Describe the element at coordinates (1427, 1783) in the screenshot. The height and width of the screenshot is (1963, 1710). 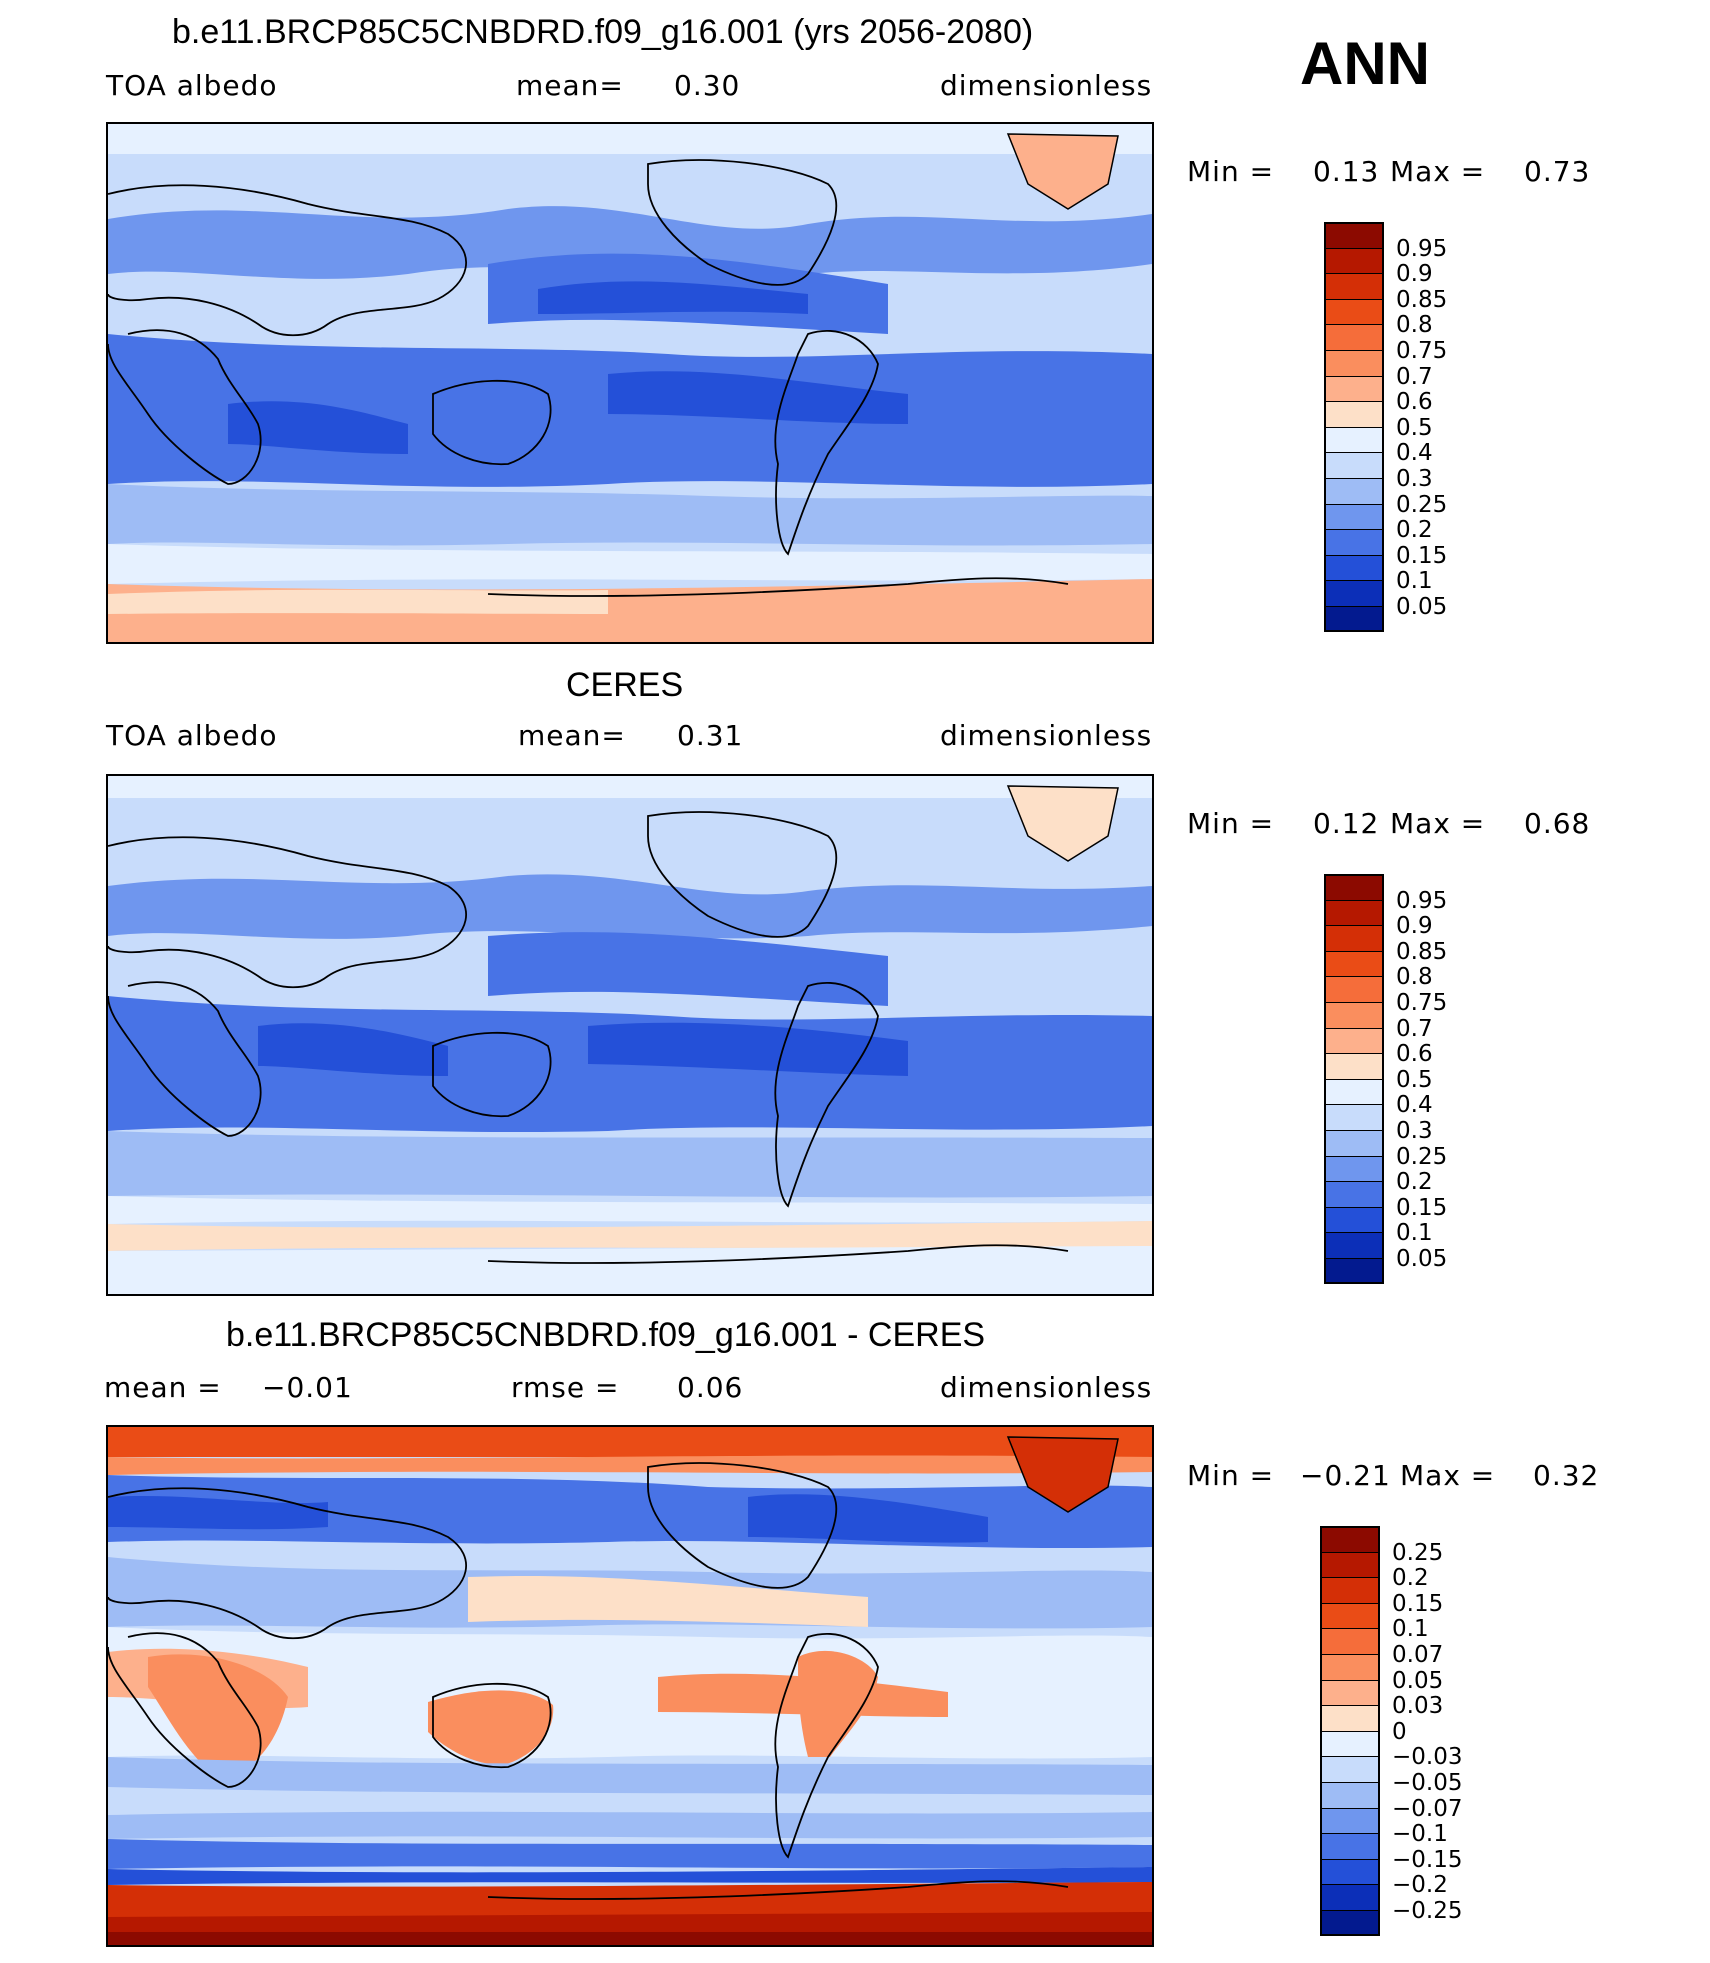
I see `colorbar-tick-label: −0.05` at that location.